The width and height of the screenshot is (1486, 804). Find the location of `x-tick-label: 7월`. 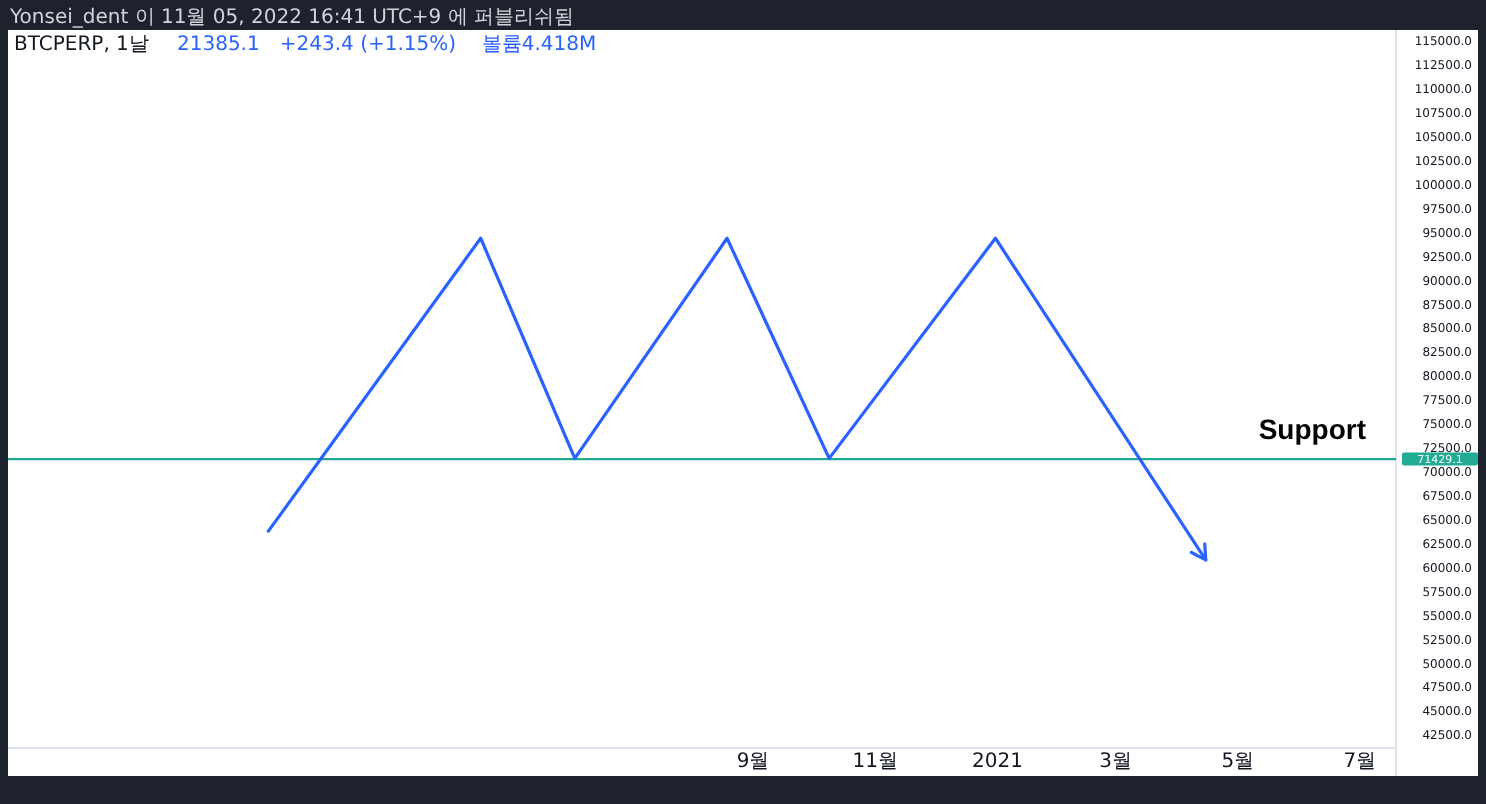

x-tick-label: 7월 is located at coordinates (1360, 762).